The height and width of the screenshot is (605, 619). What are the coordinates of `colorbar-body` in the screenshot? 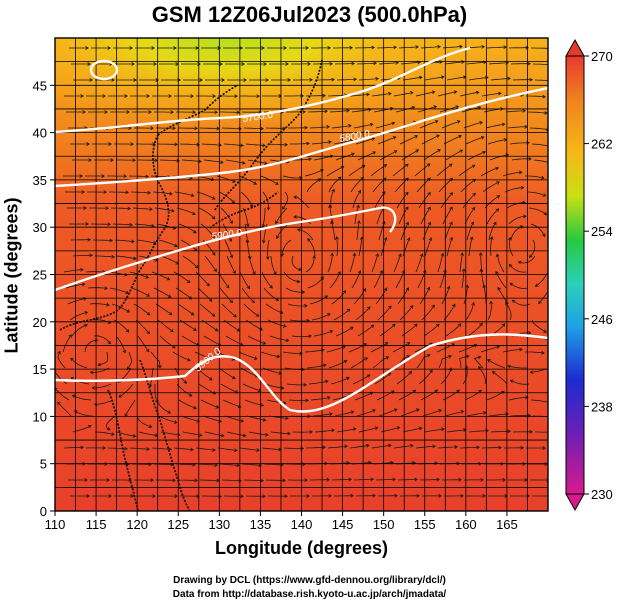 It's located at (575, 275).